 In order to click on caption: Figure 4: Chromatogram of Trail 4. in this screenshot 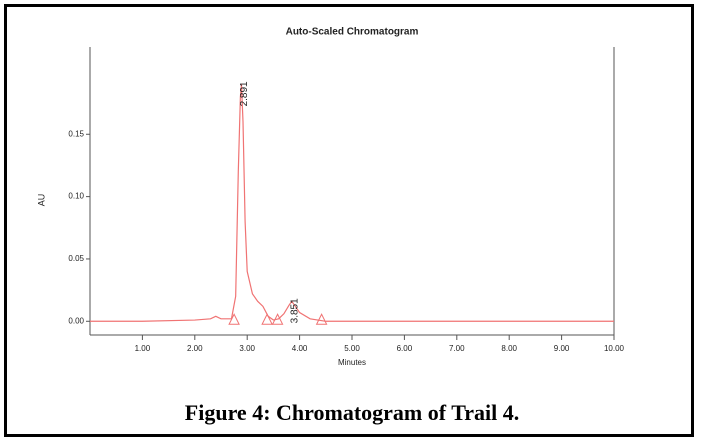, I will do `click(352, 412)`.